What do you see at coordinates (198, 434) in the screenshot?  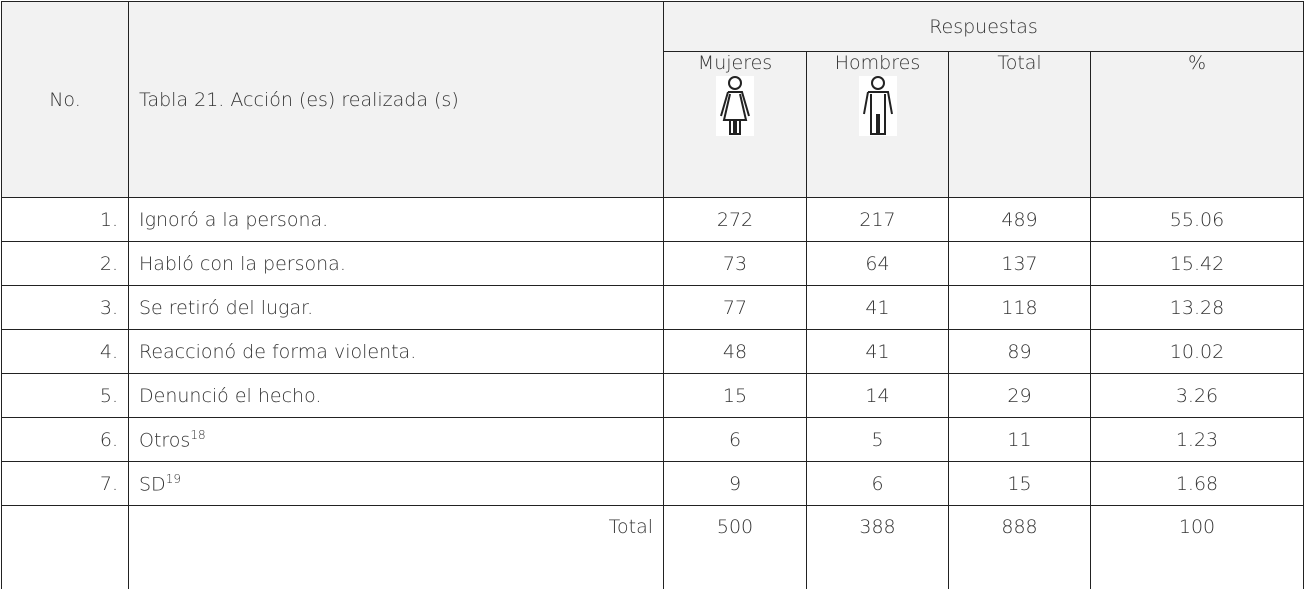 I see `footnote-ref: 18` at bounding box center [198, 434].